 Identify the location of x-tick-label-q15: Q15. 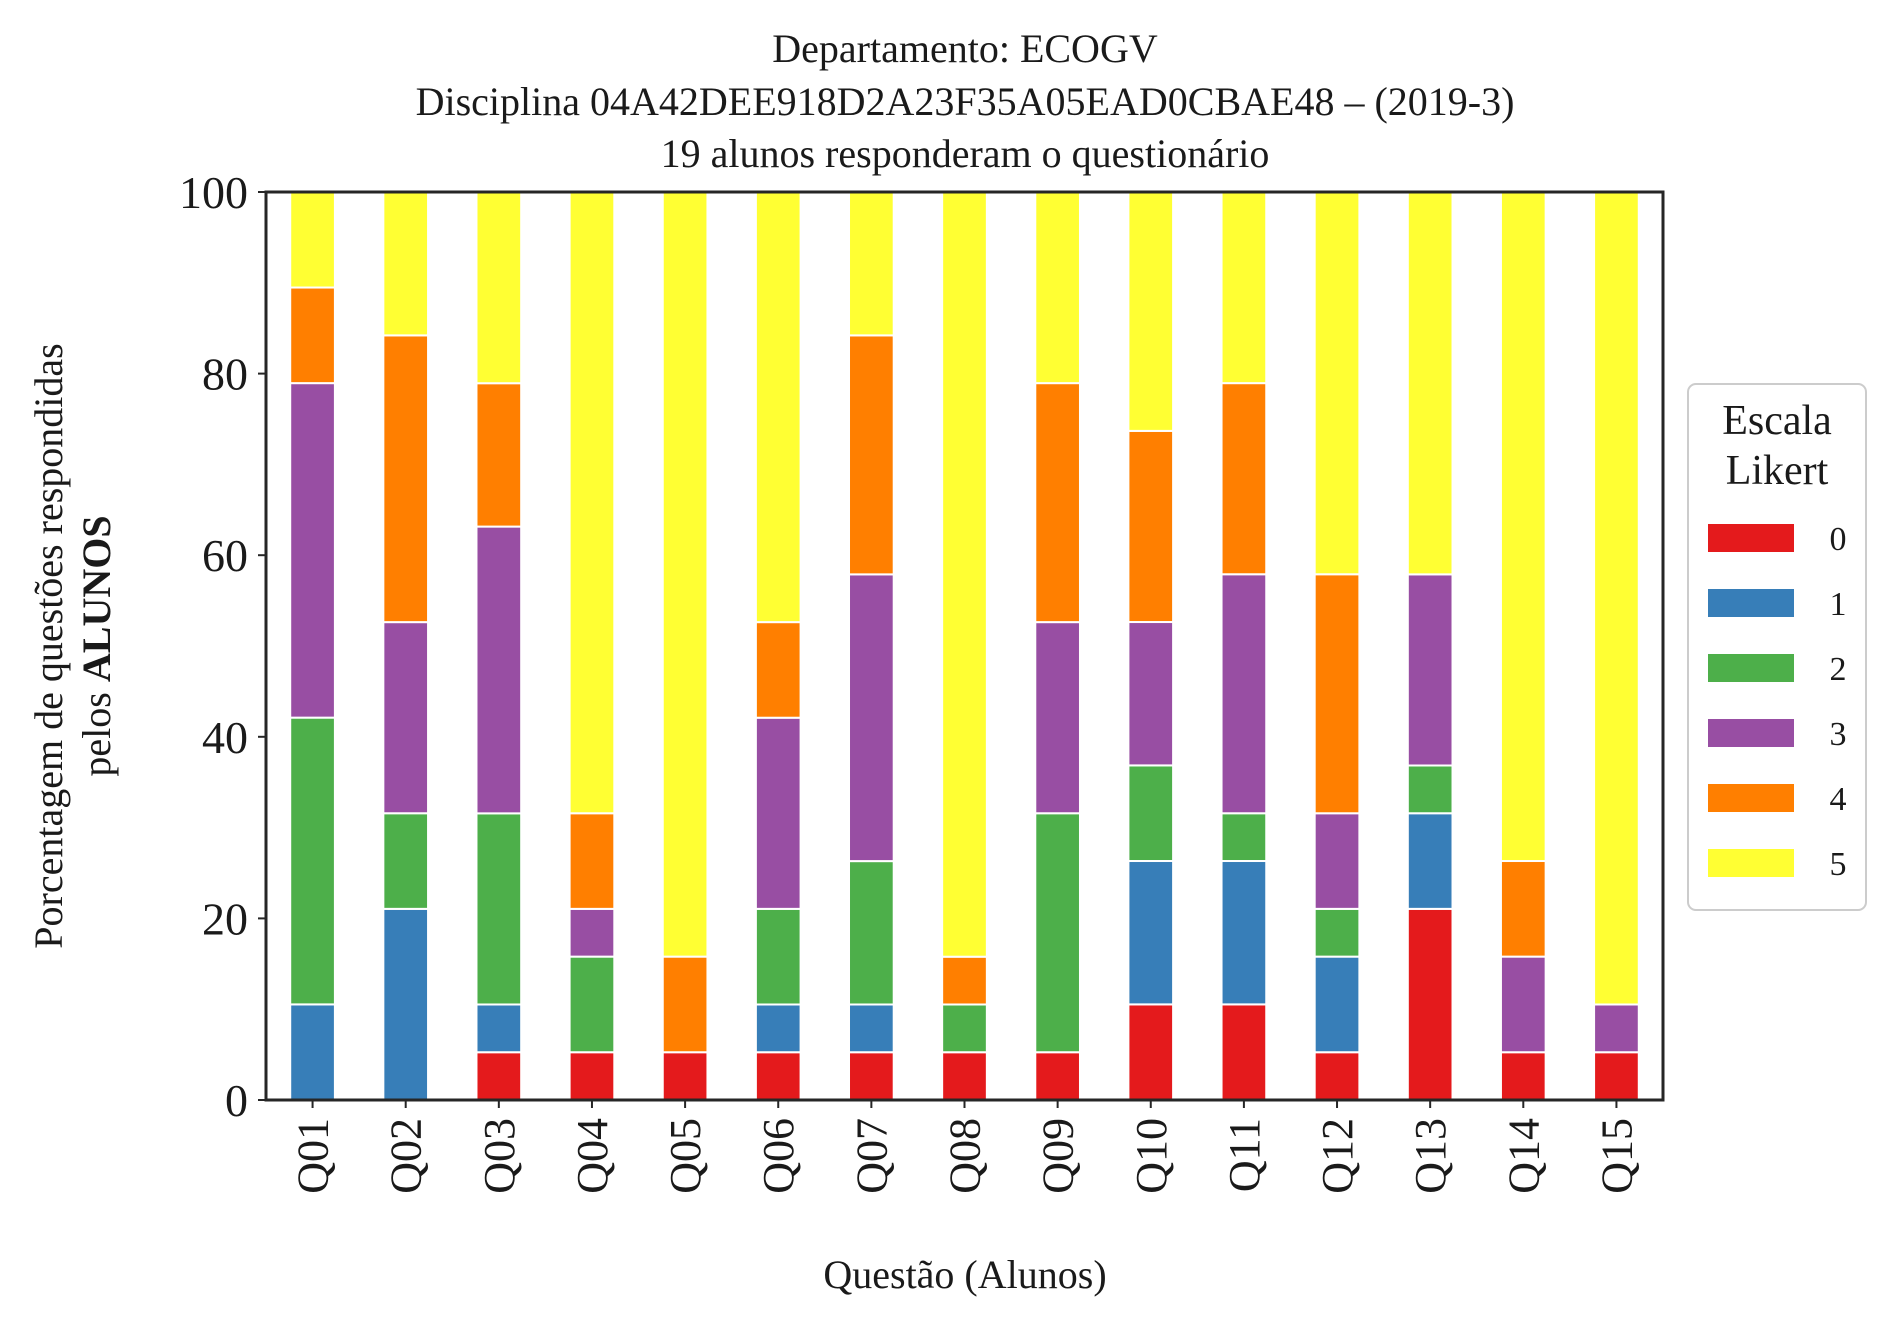
(1616, 1156).